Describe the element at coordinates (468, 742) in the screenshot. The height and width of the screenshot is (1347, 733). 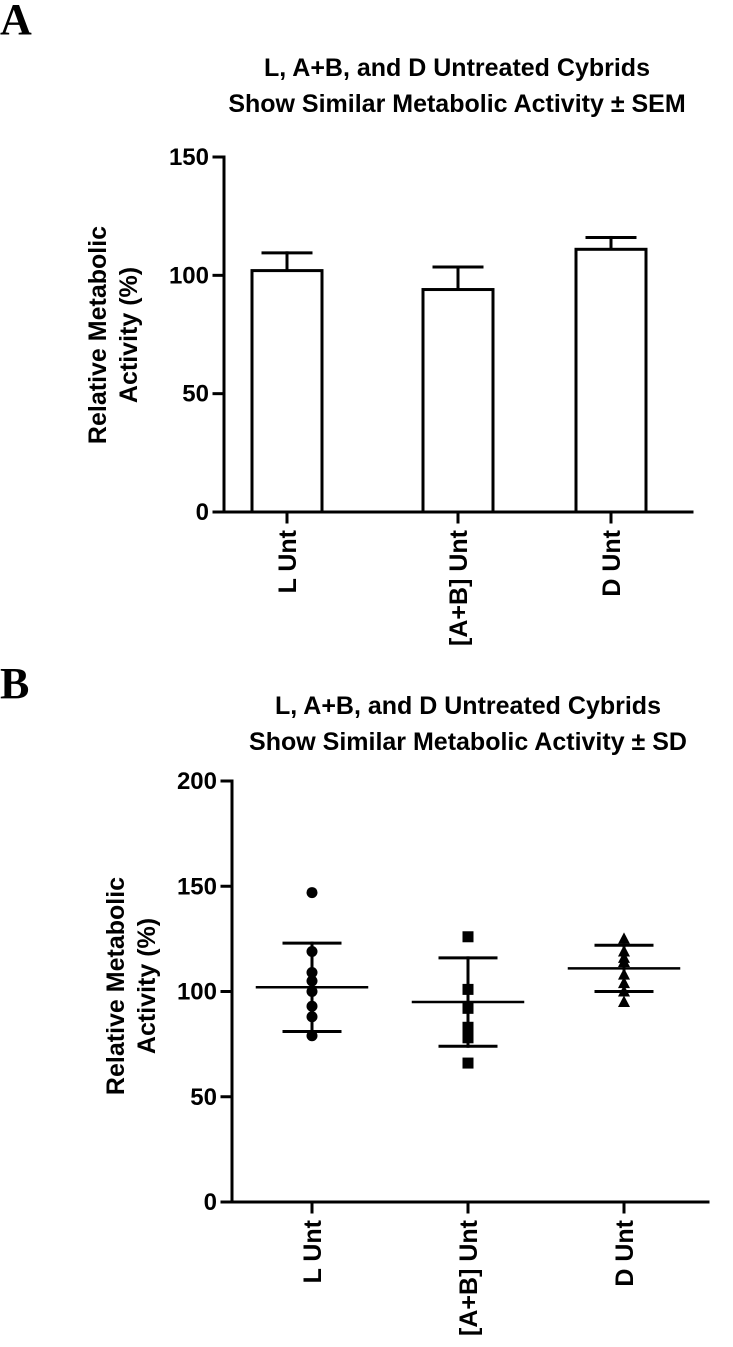
I see `panel-b-title-line-2: Show Similar Metabolic Activity ± SD` at that location.